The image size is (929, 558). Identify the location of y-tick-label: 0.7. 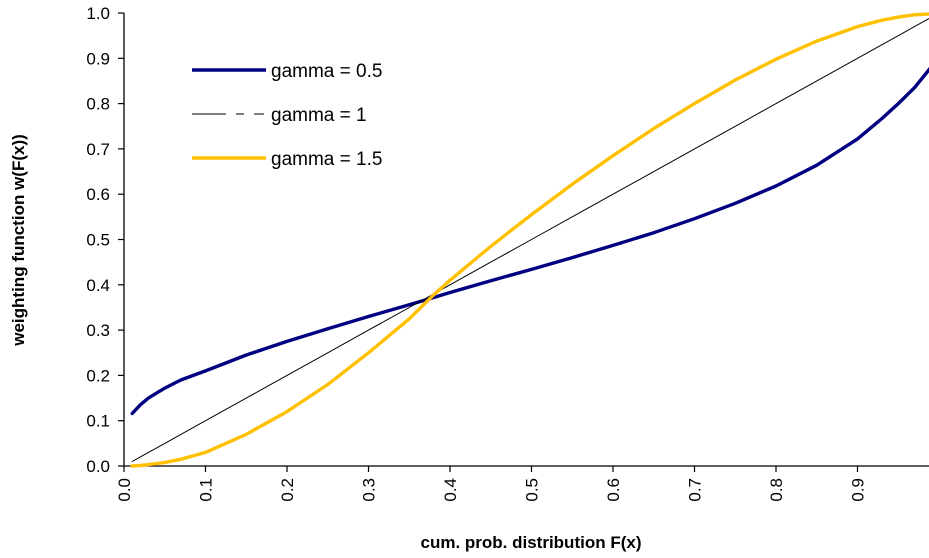
(98, 149).